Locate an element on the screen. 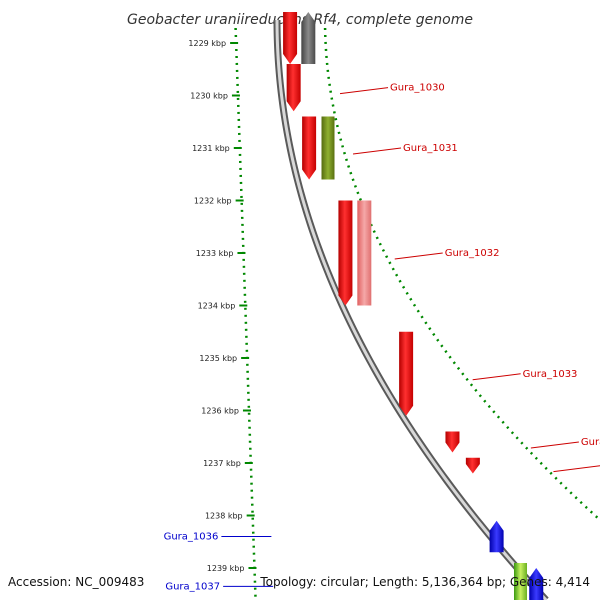 The image size is (600, 600). gene-label-Gura_1030: Gura_1030 is located at coordinates (417, 88).